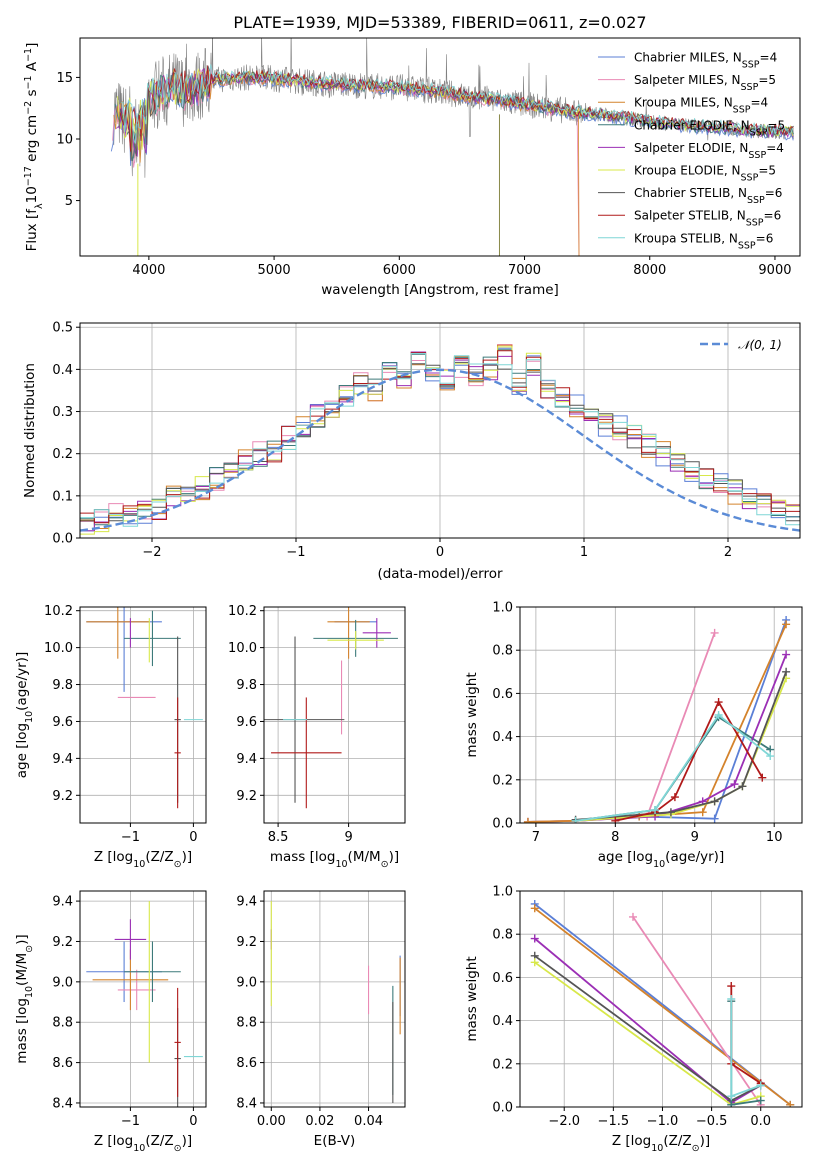  What do you see at coordinates (62, 454) in the screenshot?
I see `y-tick-label: 0.2` at bounding box center [62, 454].